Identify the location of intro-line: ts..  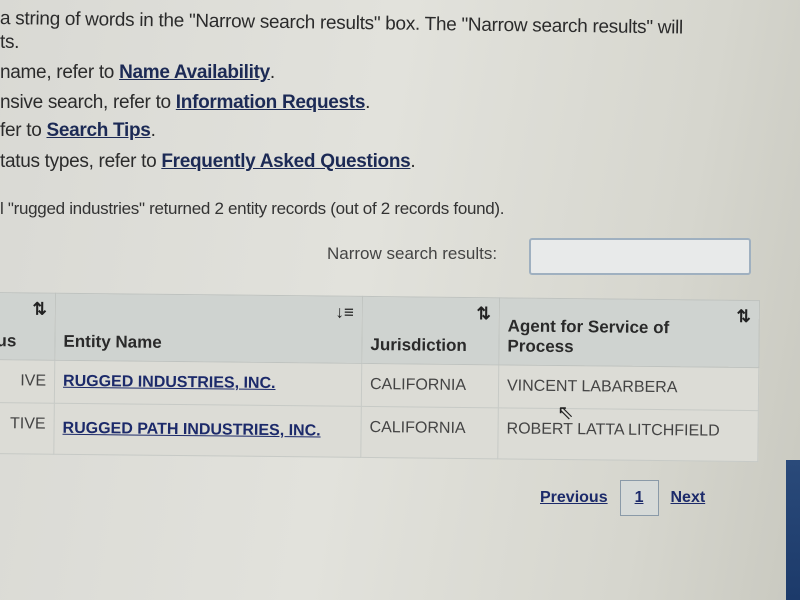
(10, 42).